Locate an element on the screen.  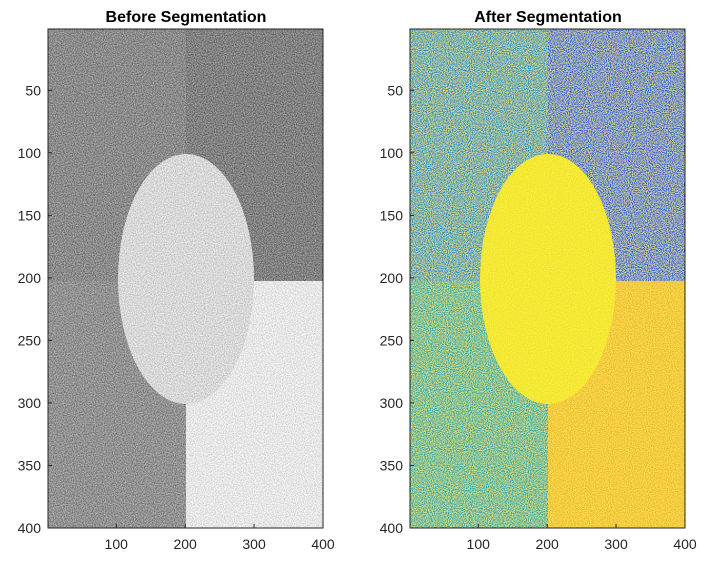
chart-title: After Segmentation is located at coordinates (548, 17).